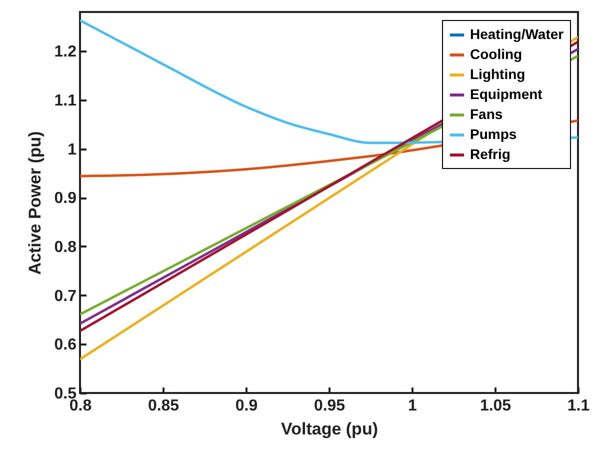  What do you see at coordinates (65, 52) in the screenshot?
I see `y-tick-label: 1.2` at bounding box center [65, 52].